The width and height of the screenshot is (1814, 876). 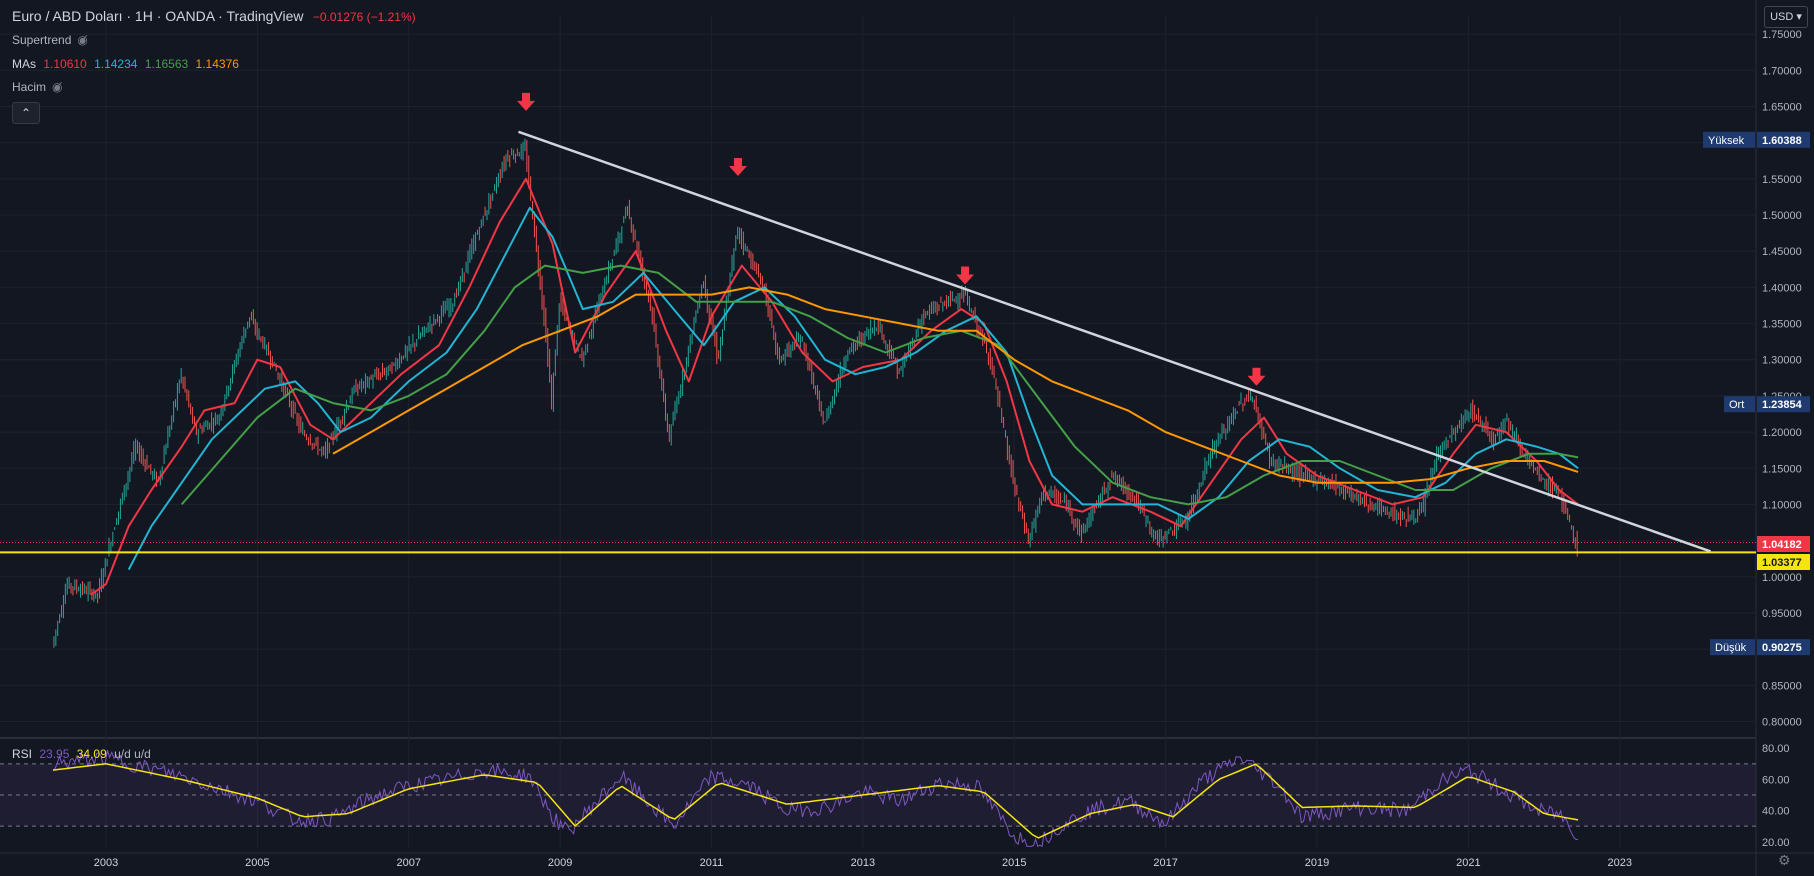 What do you see at coordinates (42, 40) in the screenshot?
I see `supertrend-label: Supertrend` at bounding box center [42, 40].